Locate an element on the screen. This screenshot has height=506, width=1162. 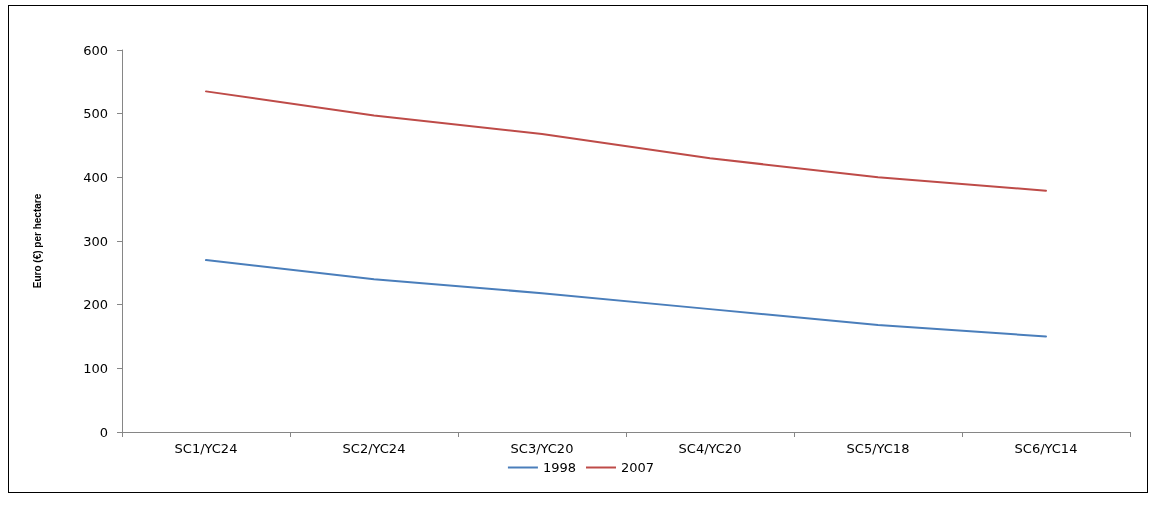
legend-label: 2007 is located at coordinates (638, 467).